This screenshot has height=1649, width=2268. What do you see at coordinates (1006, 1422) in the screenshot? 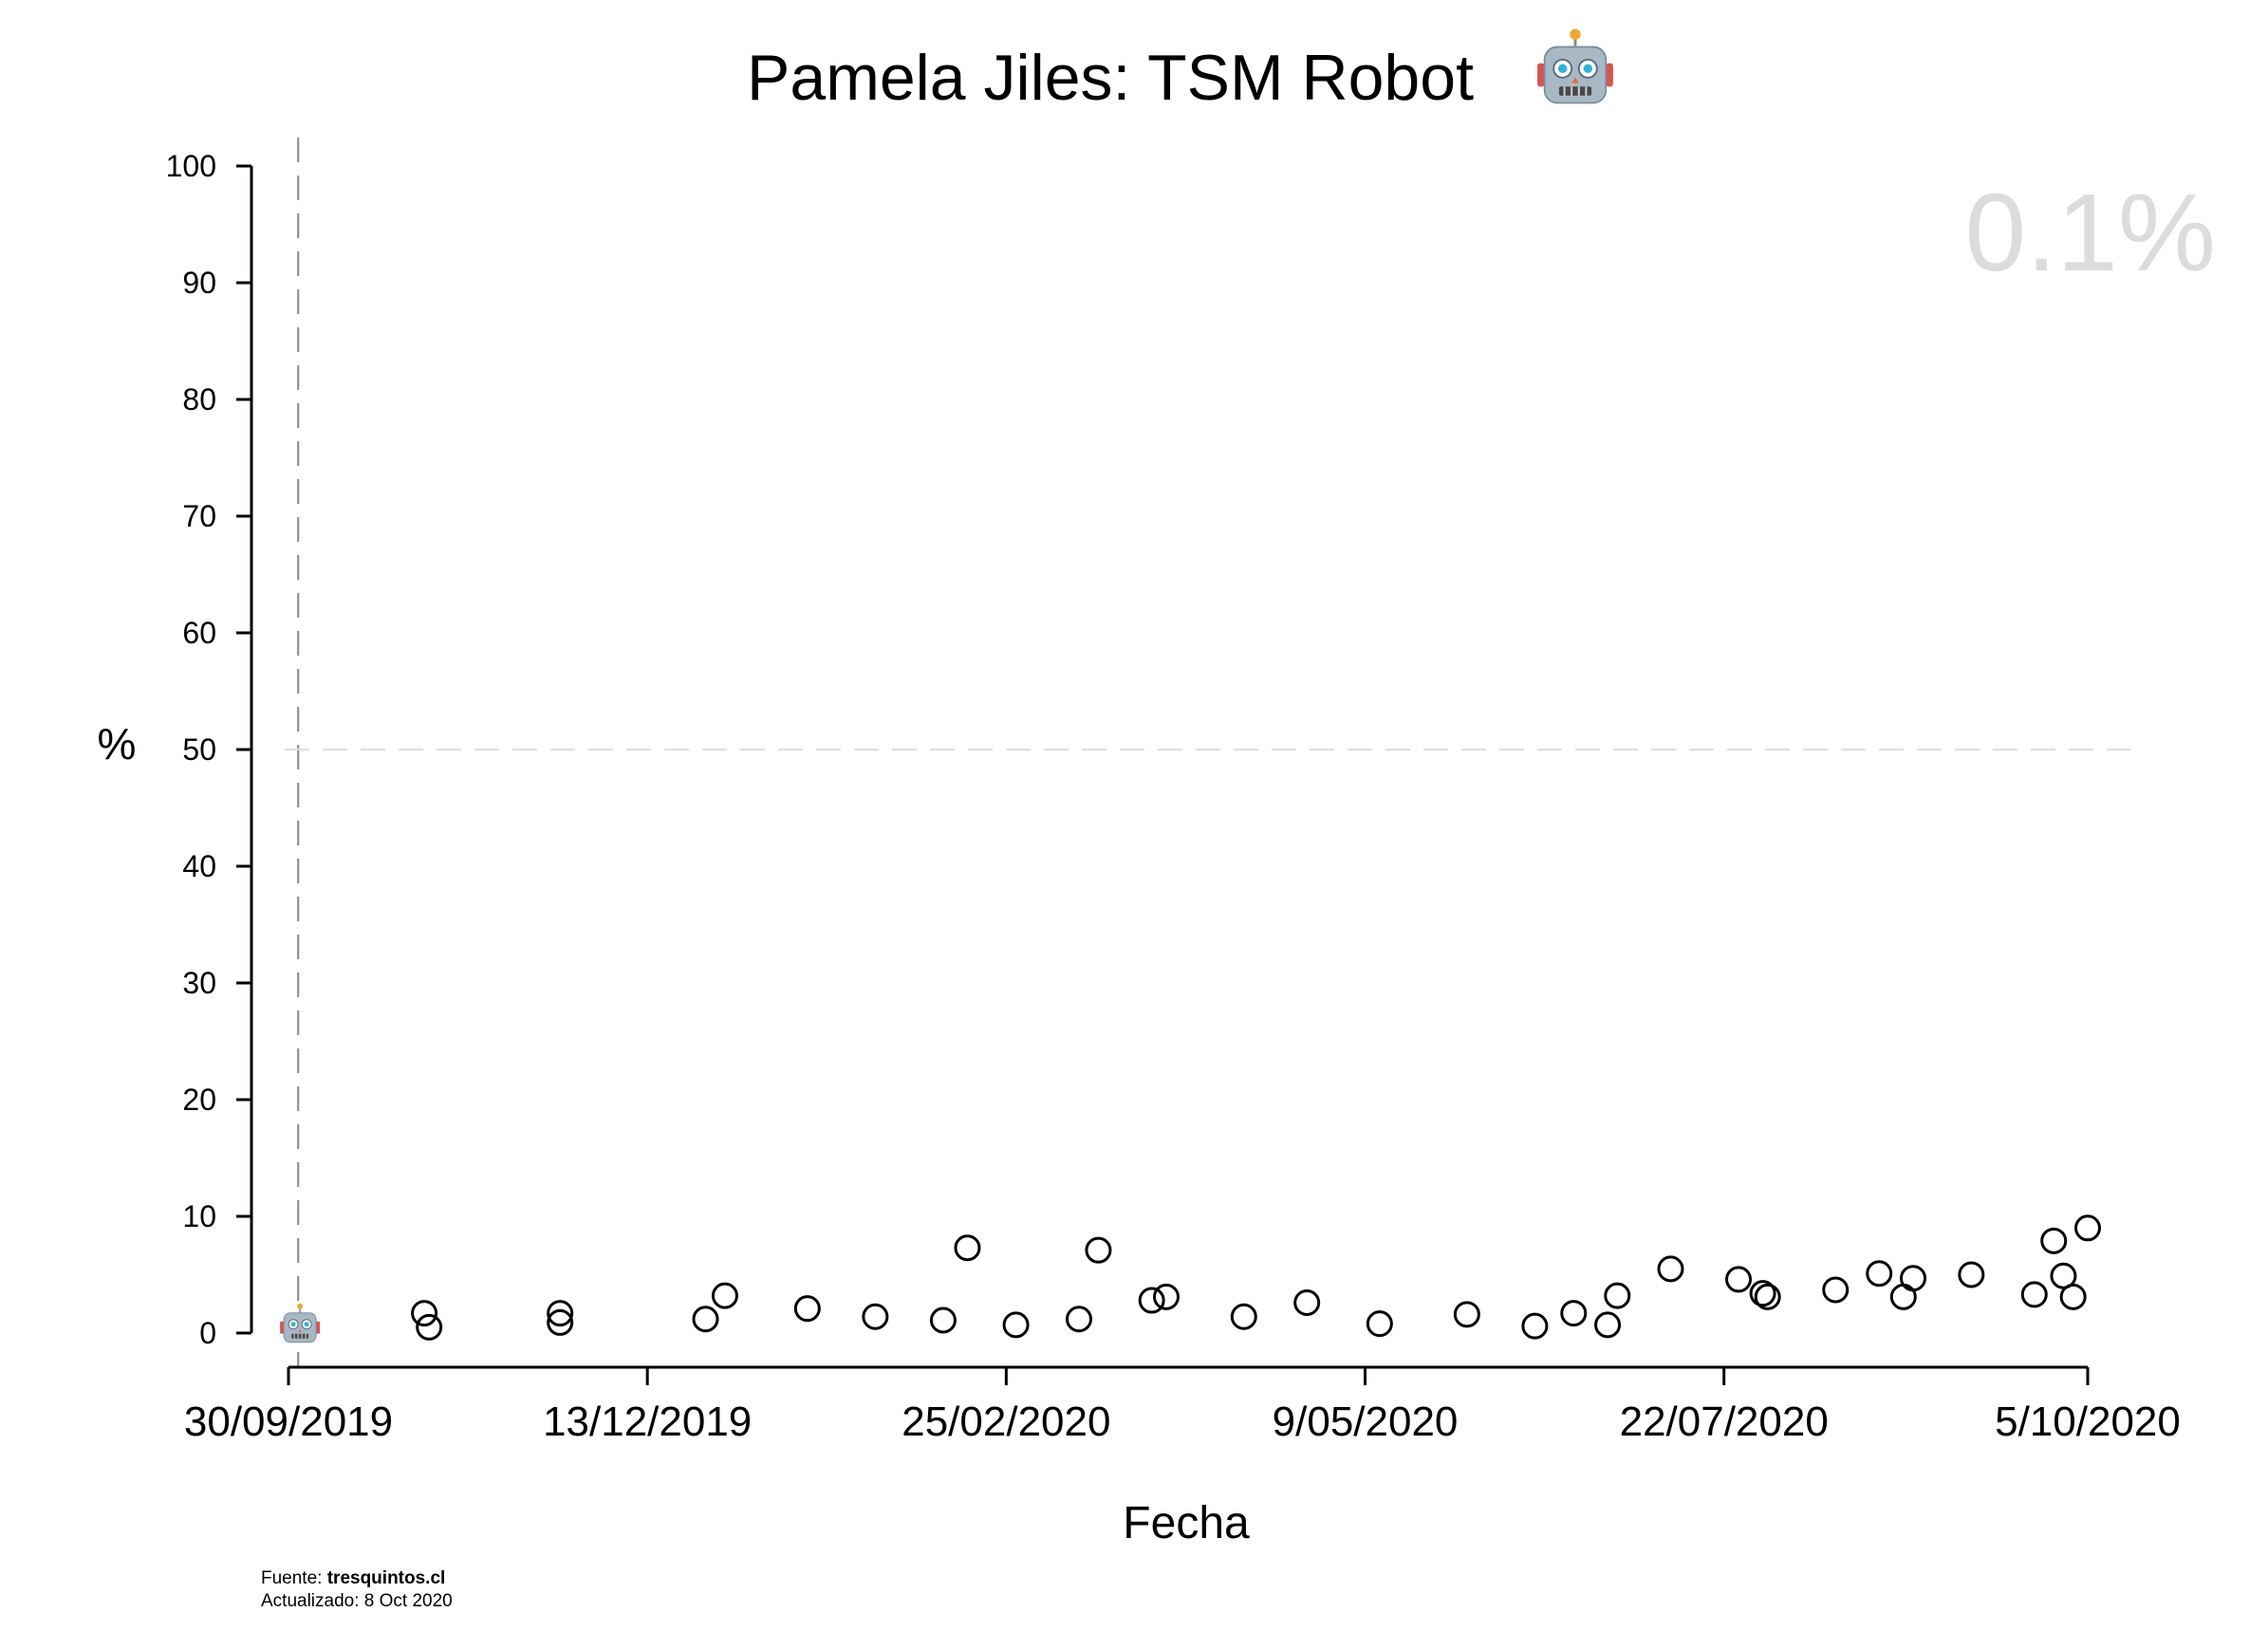
I see `x-tick-label: 25/02/2020` at bounding box center [1006, 1422].